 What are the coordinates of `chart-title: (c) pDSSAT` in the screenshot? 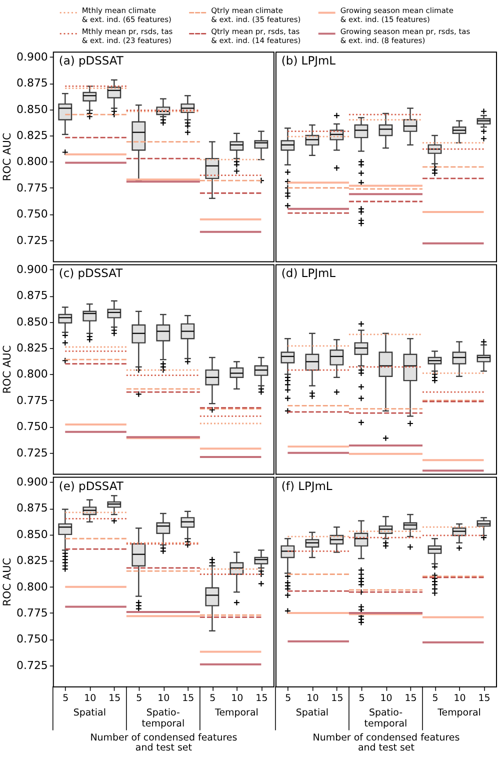 It's located at (91, 273).